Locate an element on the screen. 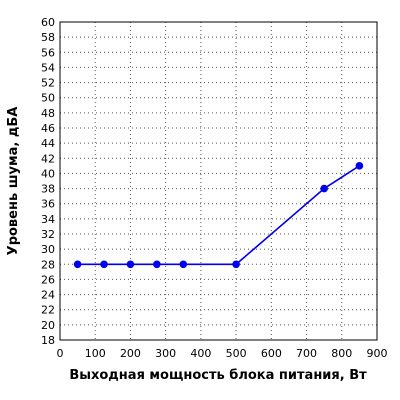  x-tick-label: 200 is located at coordinates (130, 353).